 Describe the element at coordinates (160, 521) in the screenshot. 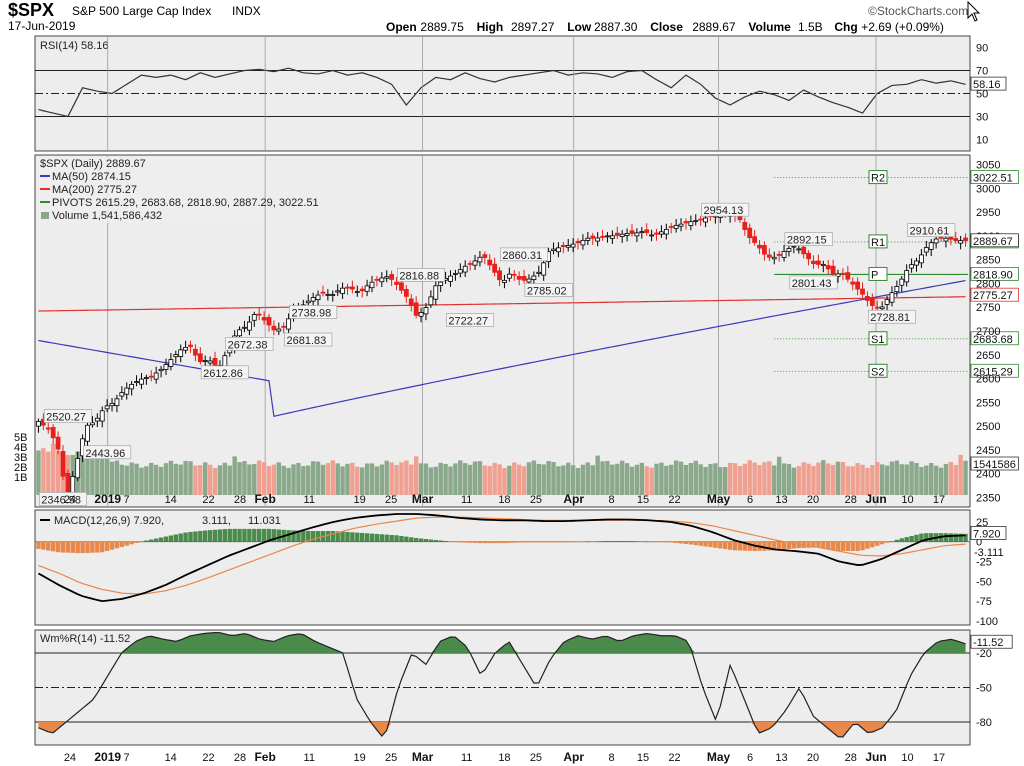

I see `macd-legend: MACD(12,26,9) 7.920, 3.111, 11.031` at that location.